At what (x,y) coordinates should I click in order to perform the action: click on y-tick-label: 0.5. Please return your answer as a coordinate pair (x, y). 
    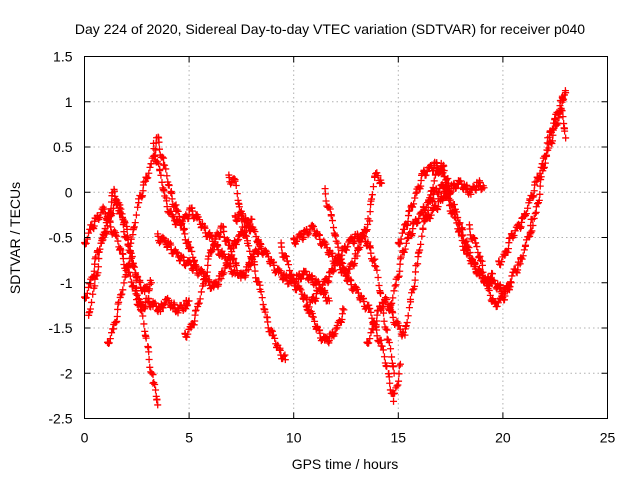
    Looking at the image, I should click on (63, 147).